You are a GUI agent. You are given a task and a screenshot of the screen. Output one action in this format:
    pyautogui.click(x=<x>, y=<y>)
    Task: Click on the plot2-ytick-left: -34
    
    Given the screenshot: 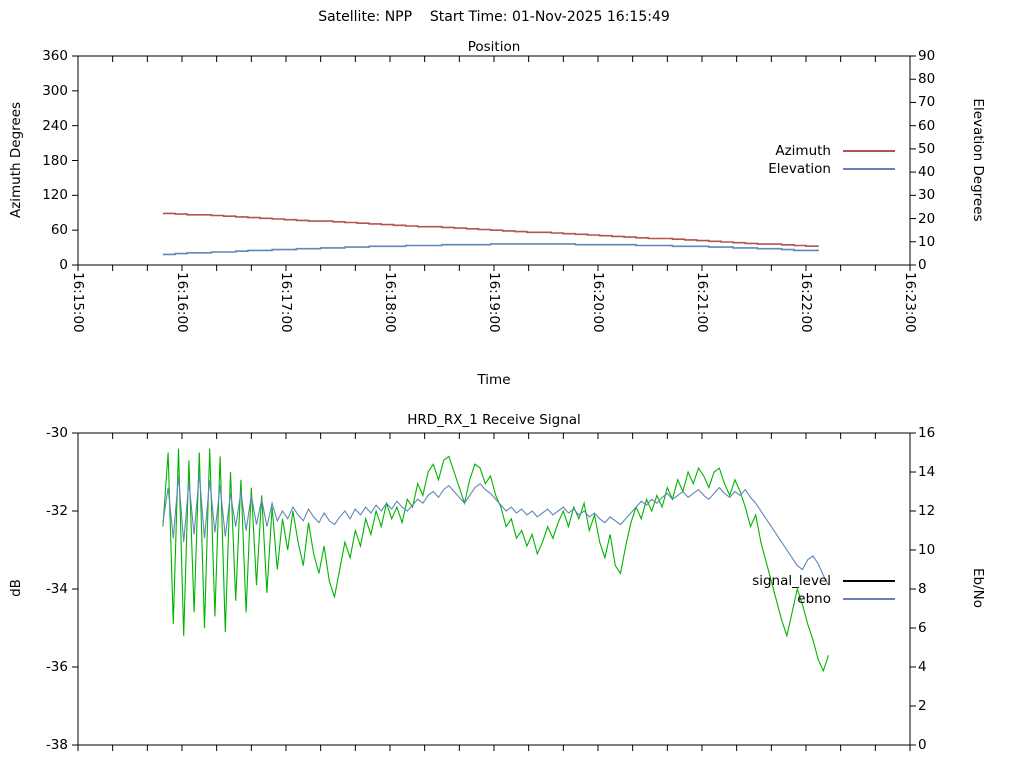 What is the action you would take?
    pyautogui.click(x=56, y=589)
    